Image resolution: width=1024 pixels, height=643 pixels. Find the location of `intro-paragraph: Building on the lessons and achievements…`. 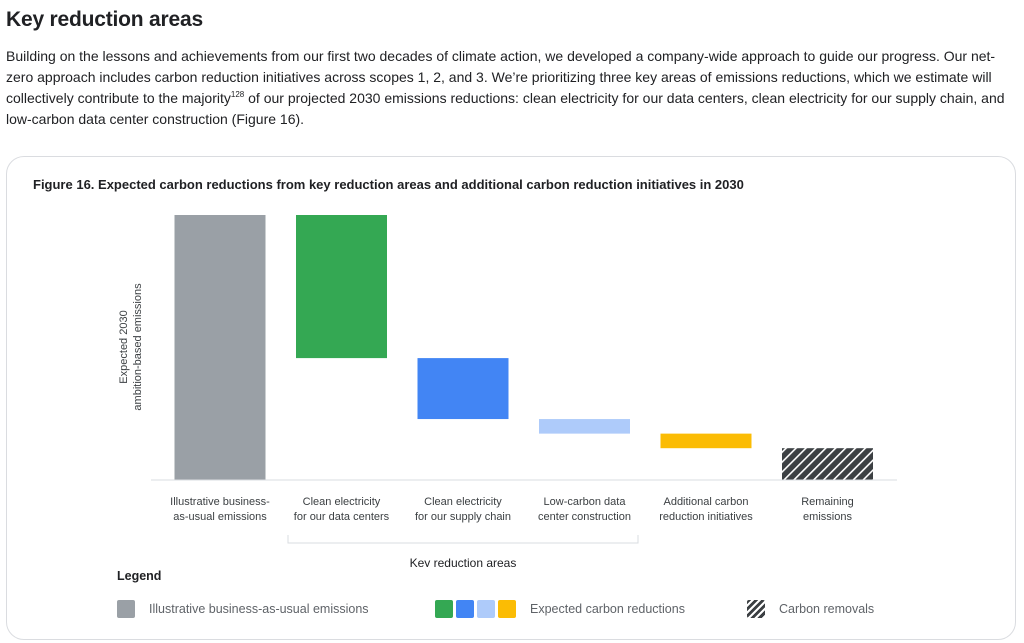

intro-paragraph: Building on the lessons and achievements… is located at coordinates (512, 88).